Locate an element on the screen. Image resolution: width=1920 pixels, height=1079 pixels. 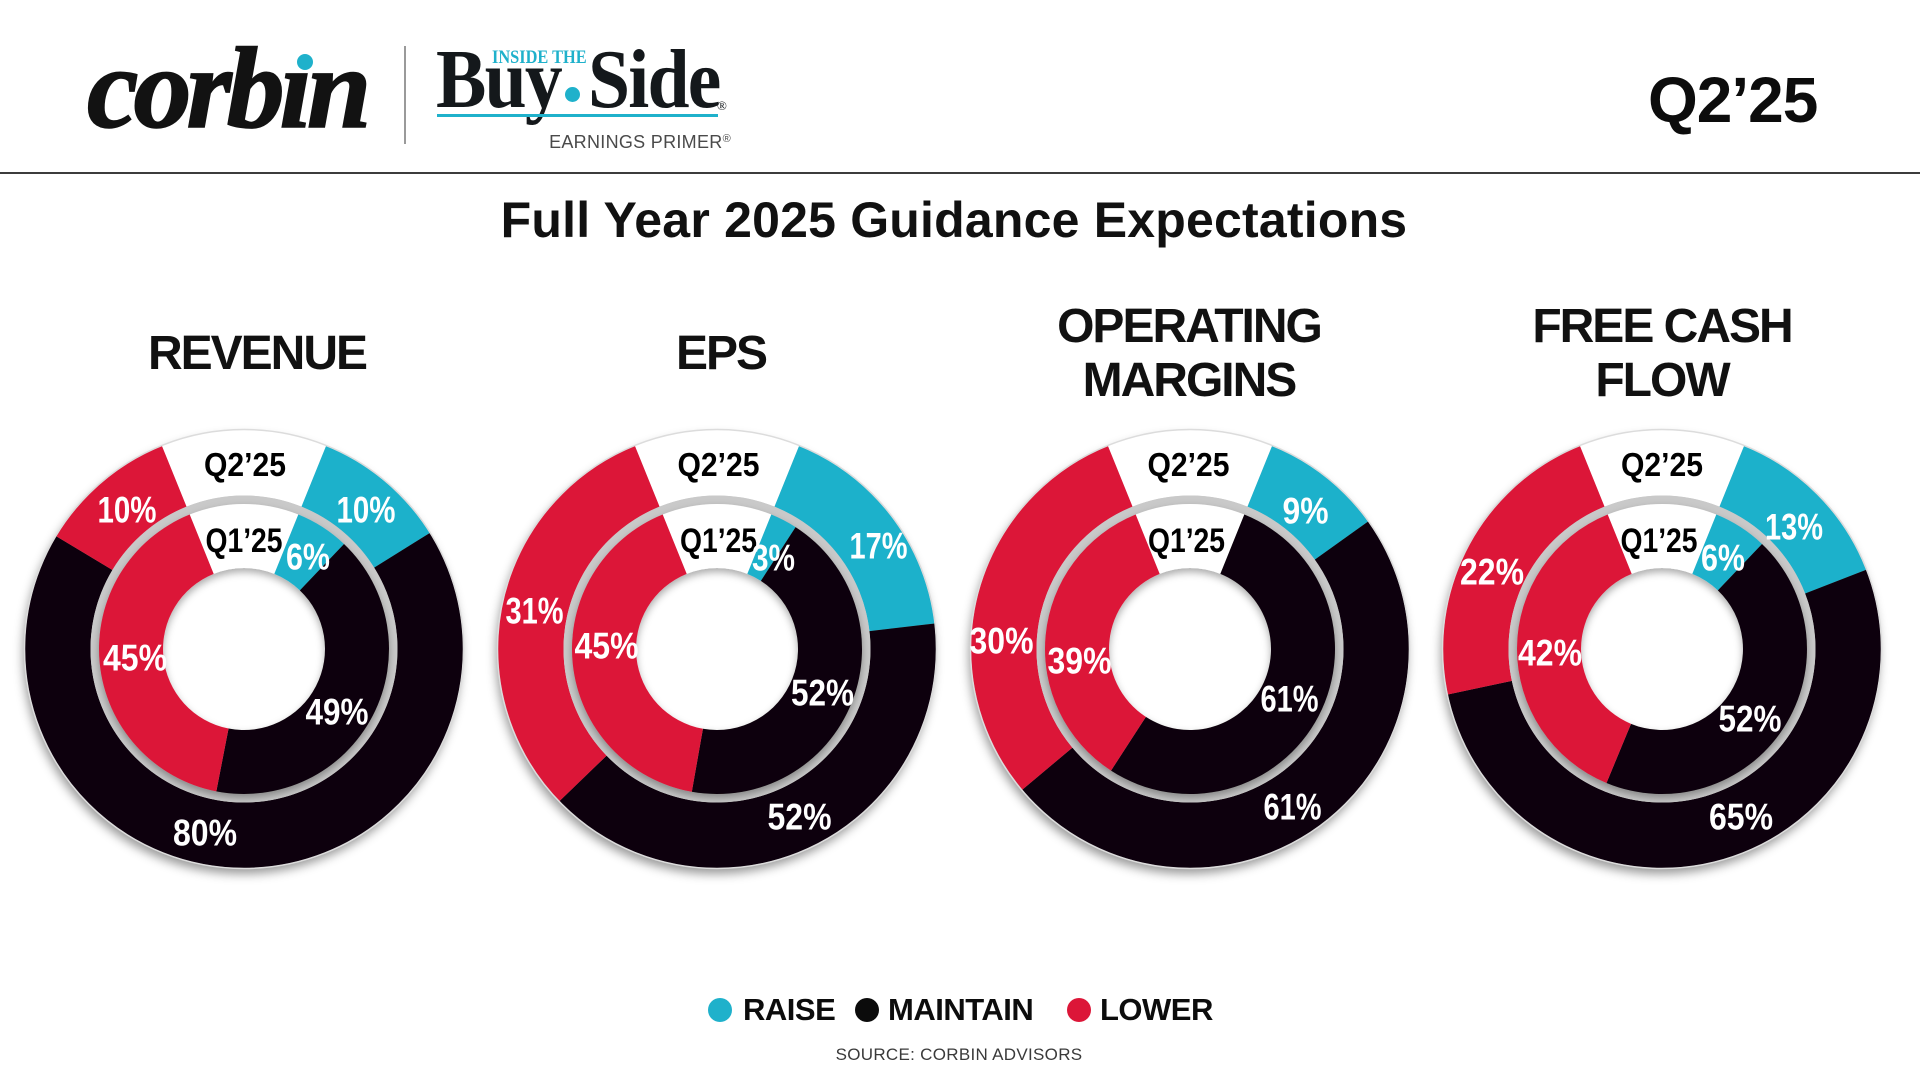
svg-text: 17% is located at coordinates (878, 545).